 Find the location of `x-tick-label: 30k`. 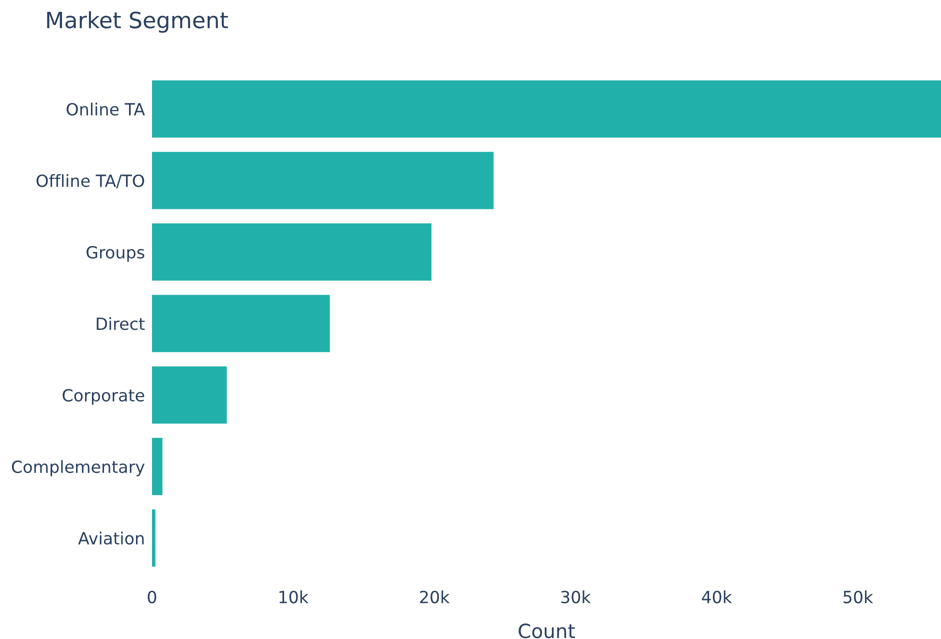

x-tick-label: 30k is located at coordinates (576, 597).